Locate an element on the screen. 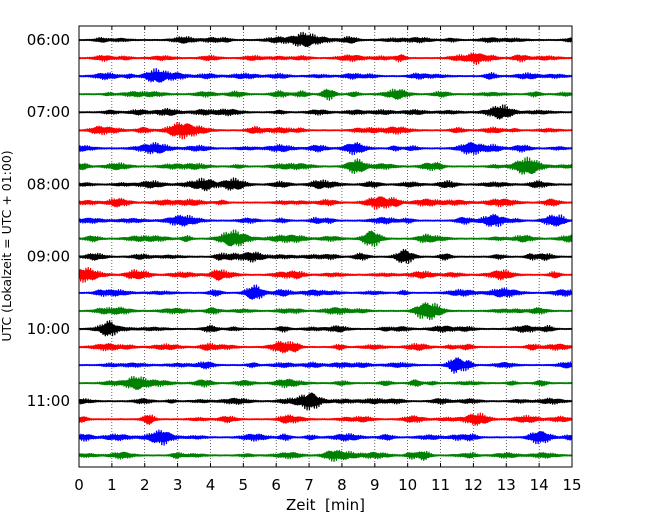 Image resolution: width=650 pixels, height=520 pixels. x-tick-label: 9 is located at coordinates (375, 485).